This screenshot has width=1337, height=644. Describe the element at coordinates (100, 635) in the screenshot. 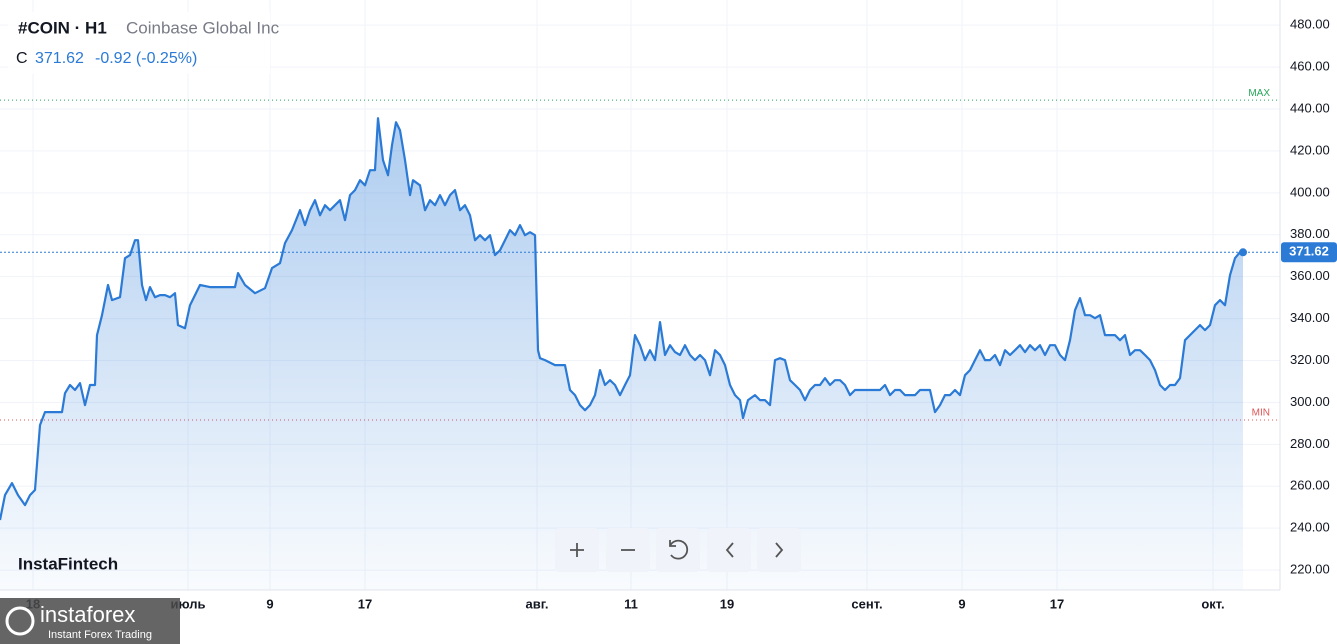

I see `logo-tagline: Instant Forex Trading` at that location.